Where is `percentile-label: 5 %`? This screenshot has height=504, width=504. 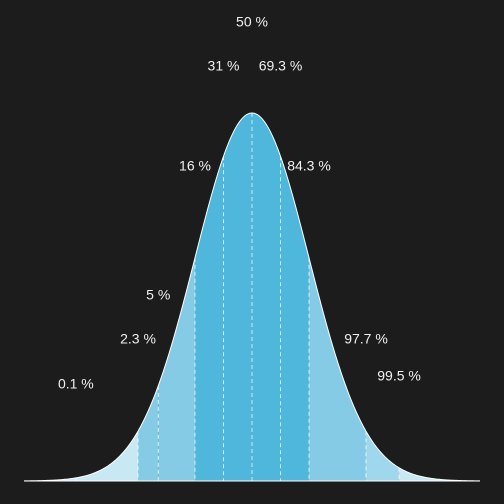
percentile-label: 5 % is located at coordinates (158, 295).